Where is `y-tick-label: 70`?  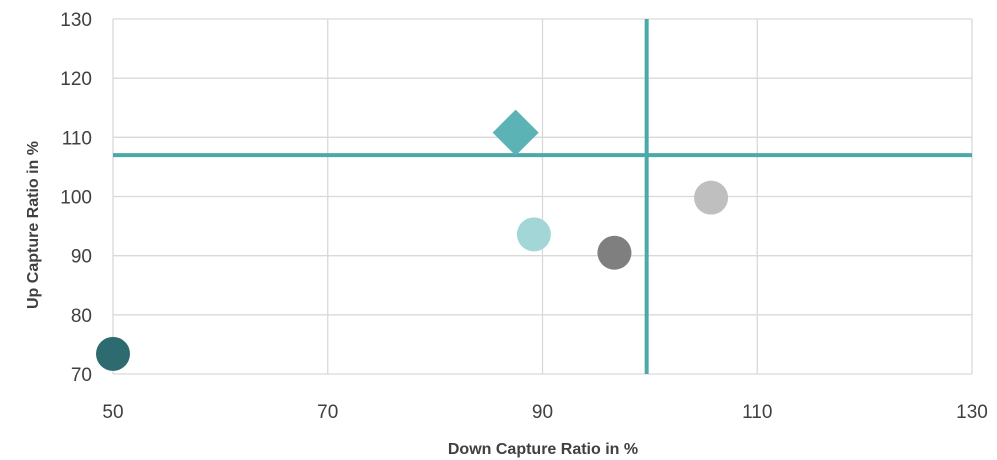 y-tick-label: 70 is located at coordinates (81, 375).